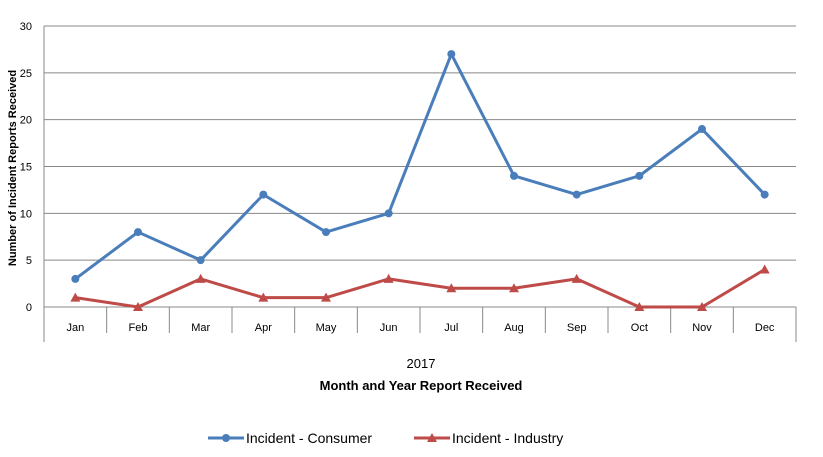 This screenshot has width=823, height=457. What do you see at coordinates (421, 363) in the screenshot?
I see `x-group-label: 2017` at bounding box center [421, 363].